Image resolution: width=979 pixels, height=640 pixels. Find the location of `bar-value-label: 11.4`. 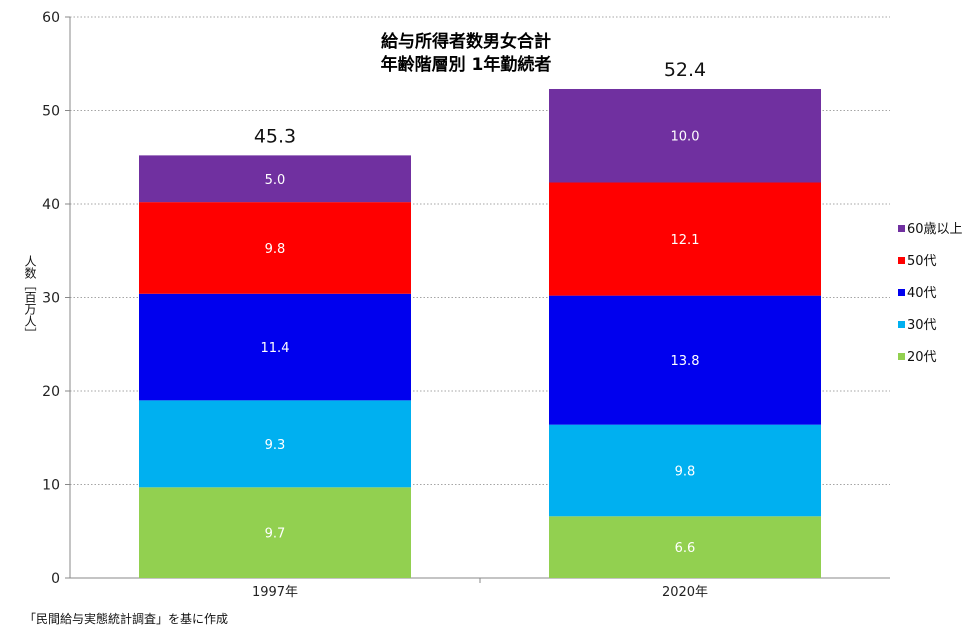

bar-value-label: 11.4 is located at coordinates (275, 348).